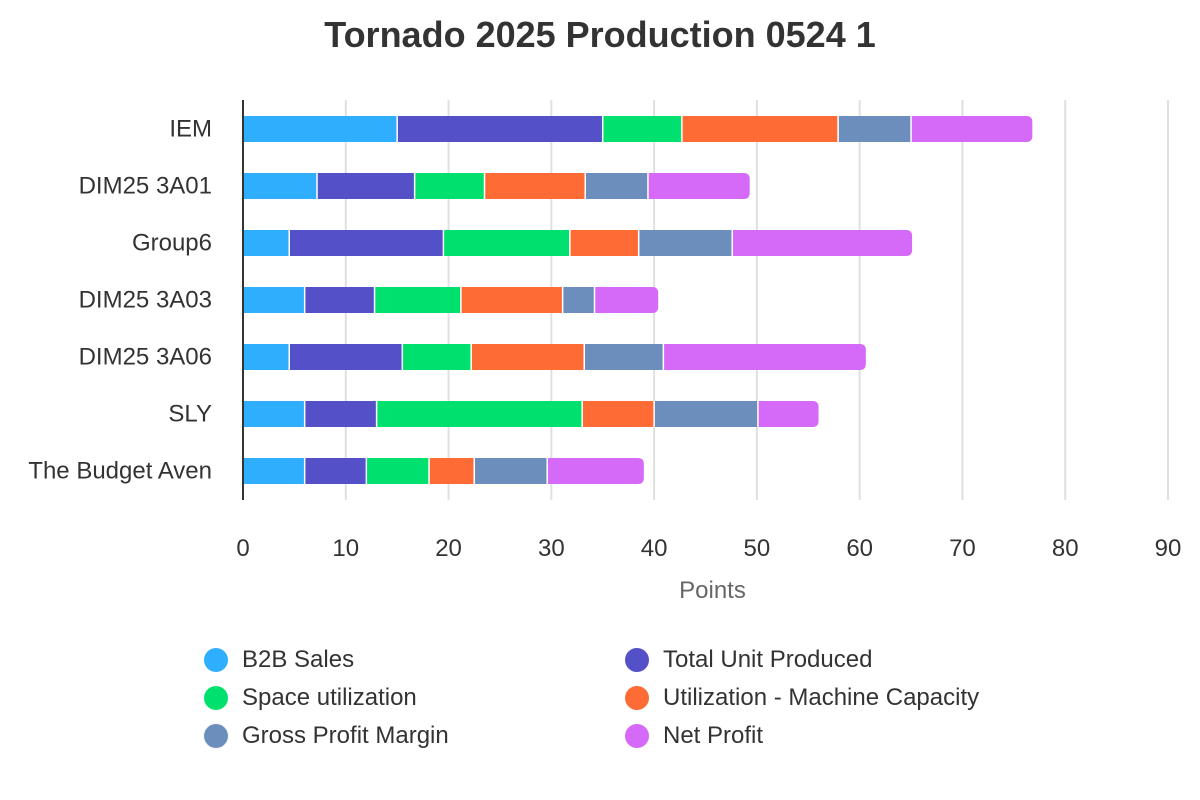  Describe the element at coordinates (875, 129) in the screenshot. I see `bar-iem-gross-profit-margin` at that location.